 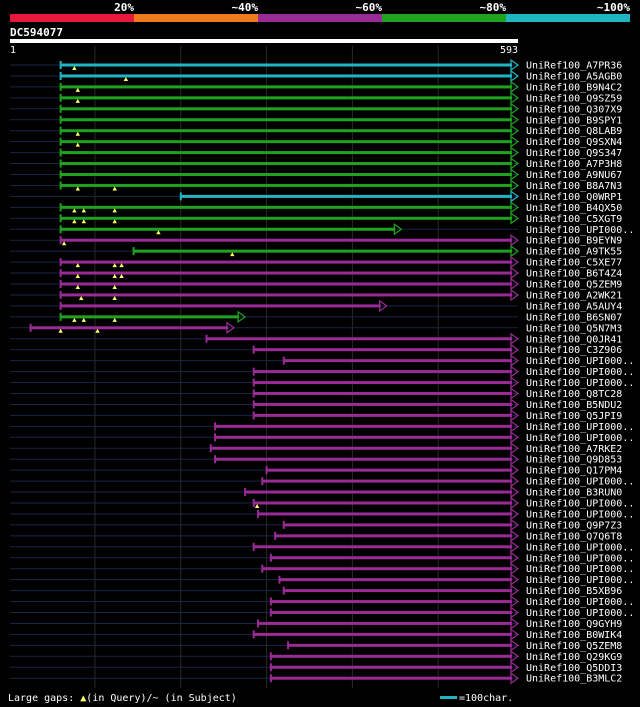 What do you see at coordinates (574, 416) in the screenshot?
I see `hit-label: UniRef100_Q5JPI9` at bounding box center [574, 416].